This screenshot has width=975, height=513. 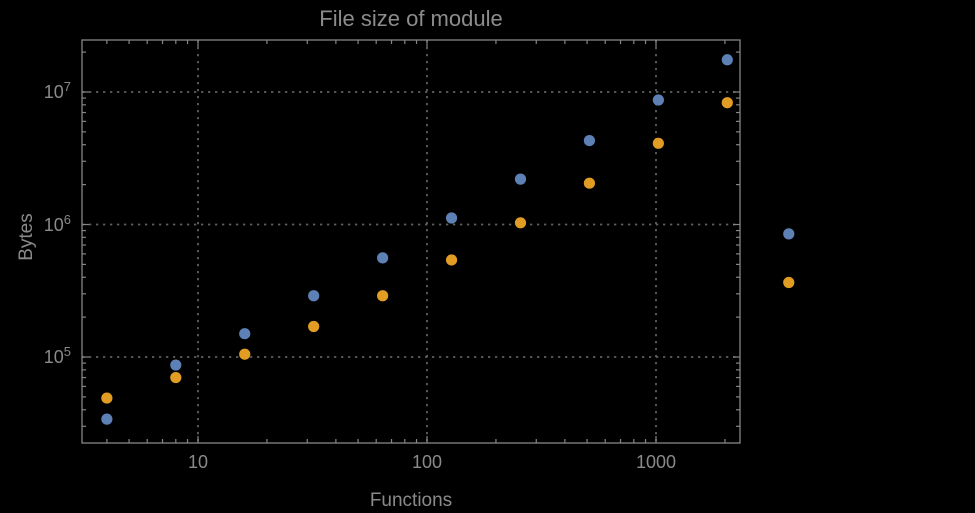 What do you see at coordinates (57, 356) in the screenshot?
I see `y-tick-label-10e5: 10⁵` at bounding box center [57, 356].